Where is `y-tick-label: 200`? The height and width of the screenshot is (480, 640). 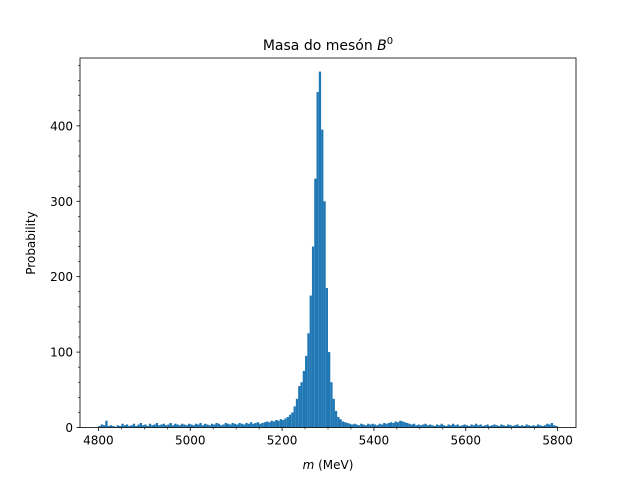 y-tick-label: 200 is located at coordinates (61, 277).